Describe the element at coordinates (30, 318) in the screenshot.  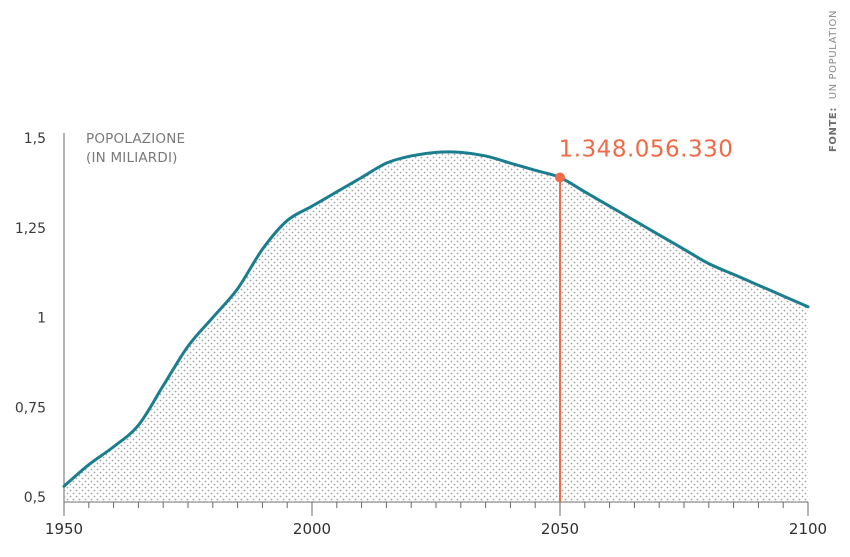
I see `y-tick-labels: 0,5 0,75 1 1,25 1,5` at that location.